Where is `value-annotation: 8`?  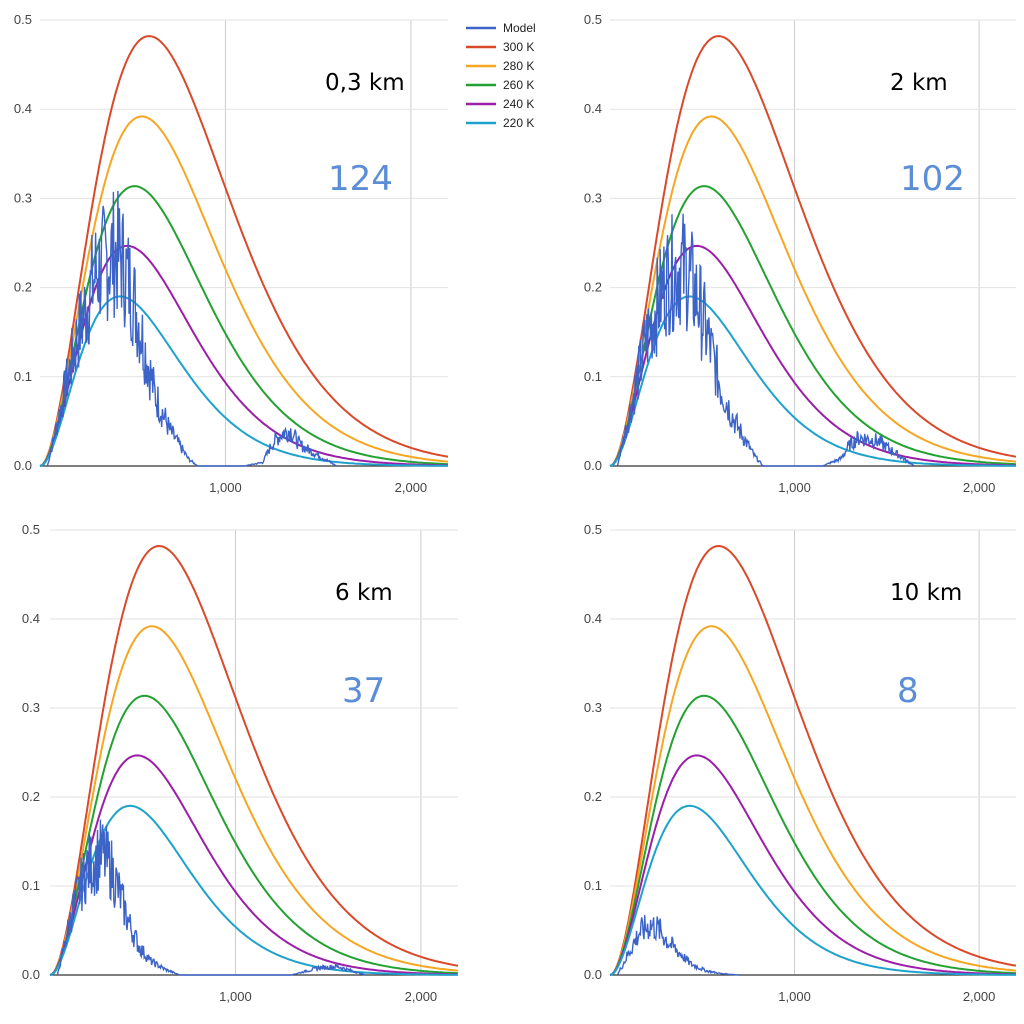 value-annotation: 8 is located at coordinates (908, 691).